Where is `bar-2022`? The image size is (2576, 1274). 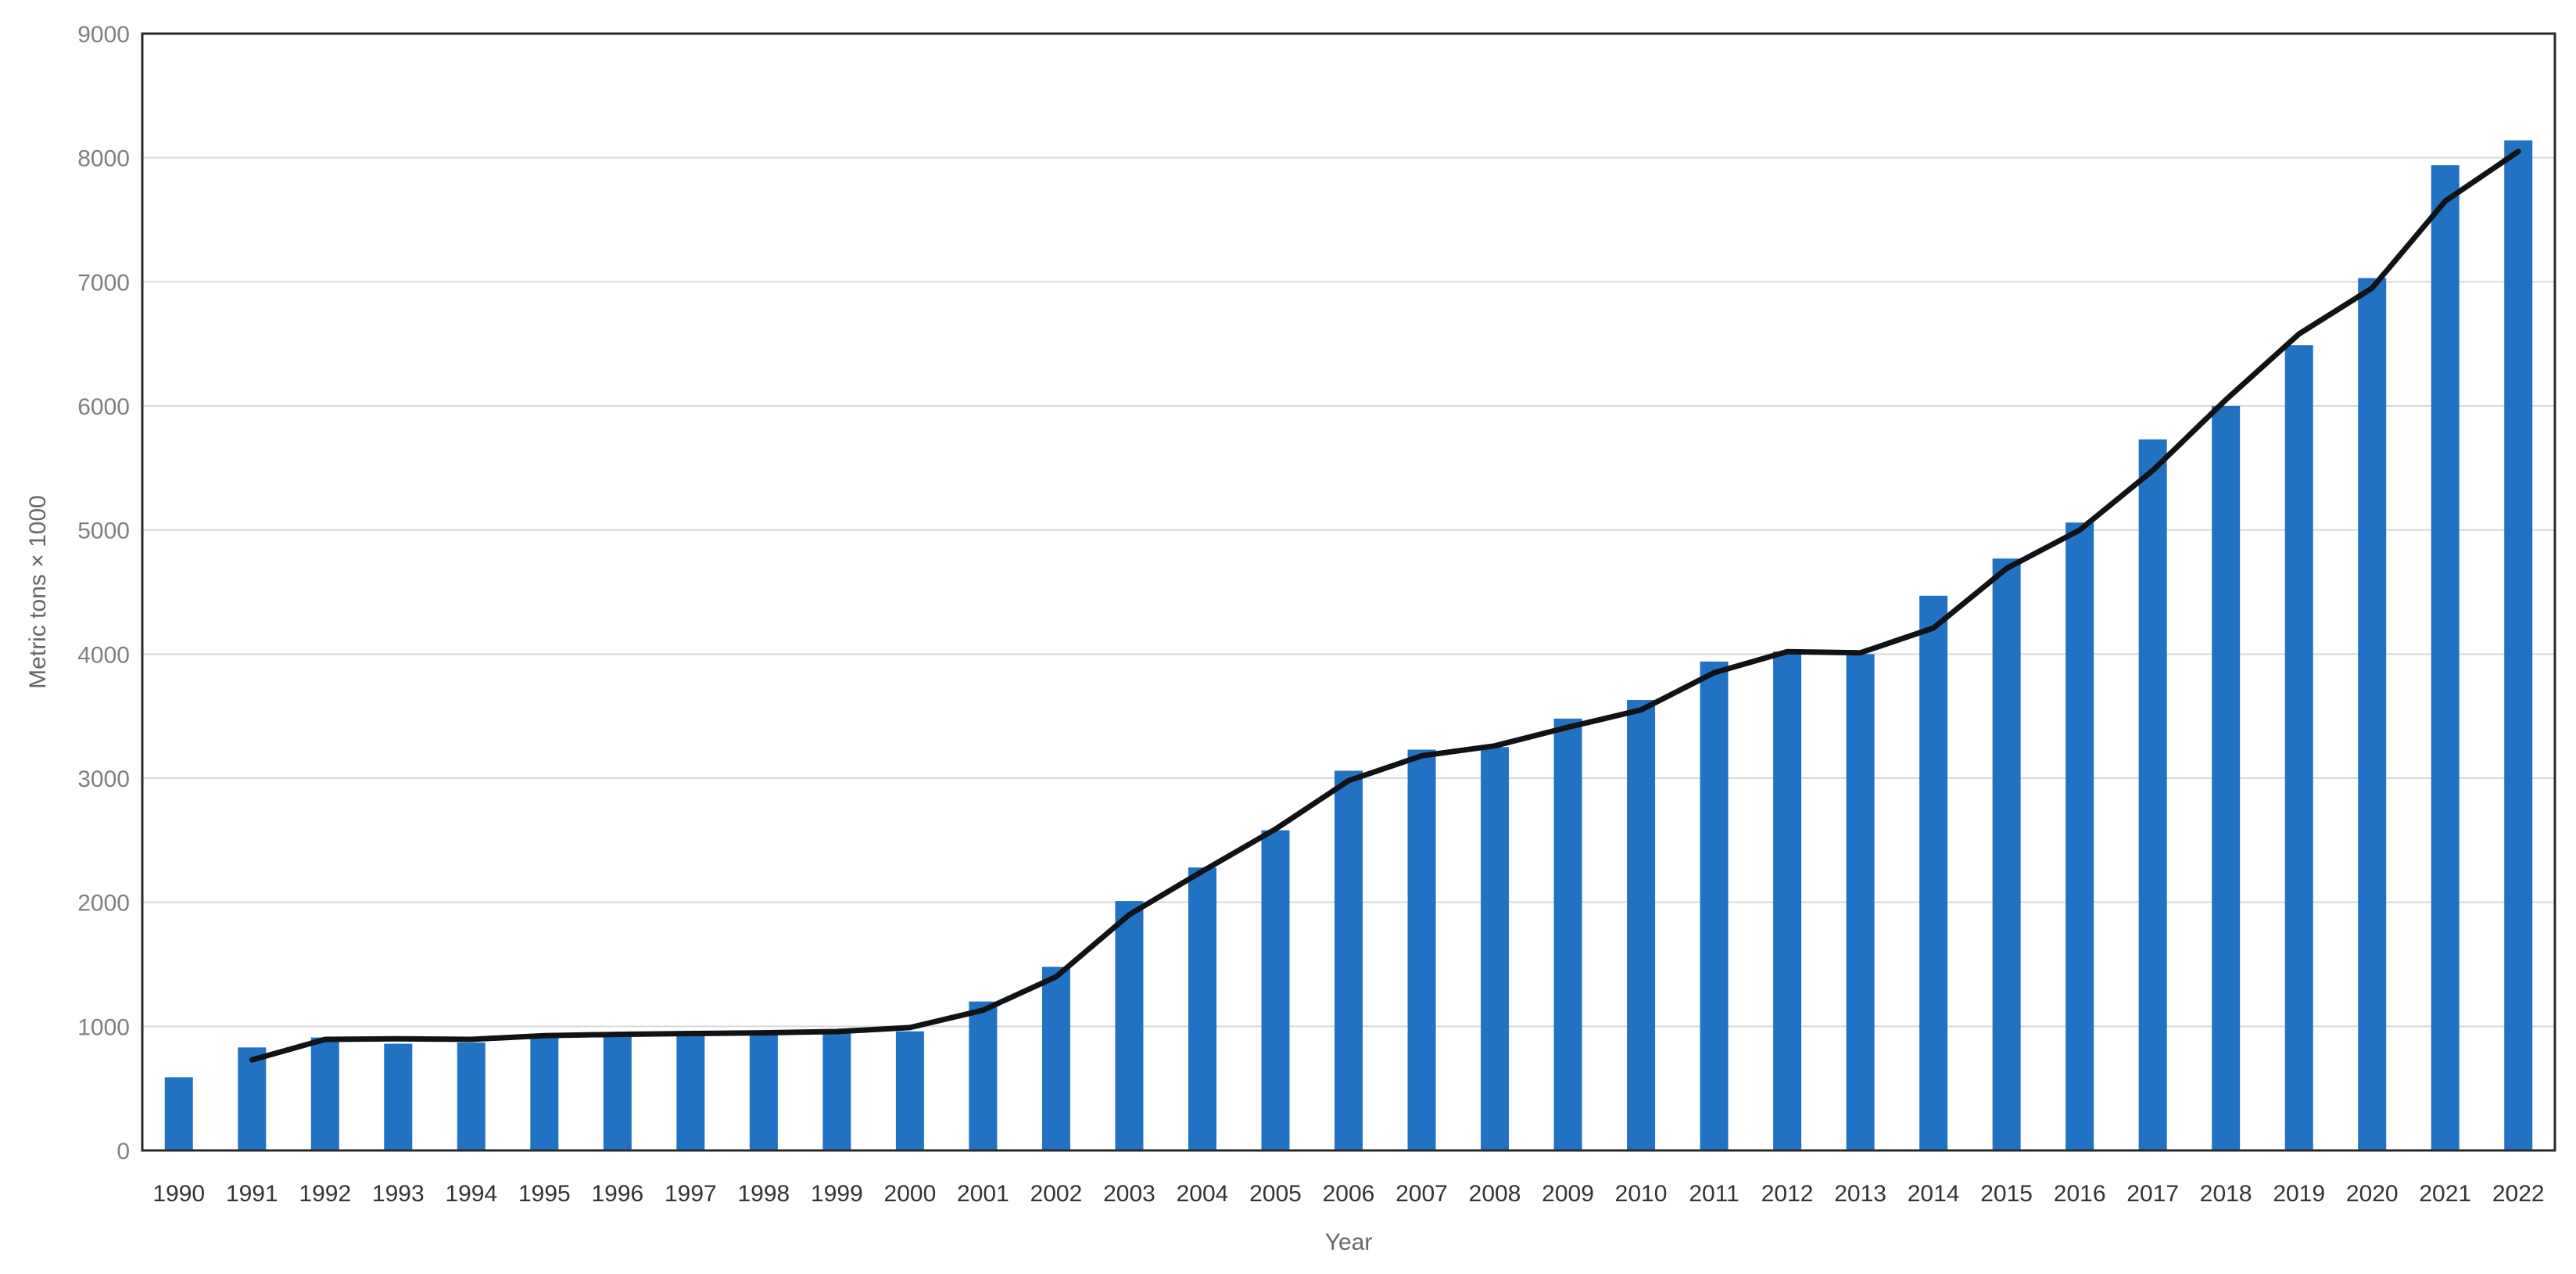
bar-2022 is located at coordinates (2518, 645).